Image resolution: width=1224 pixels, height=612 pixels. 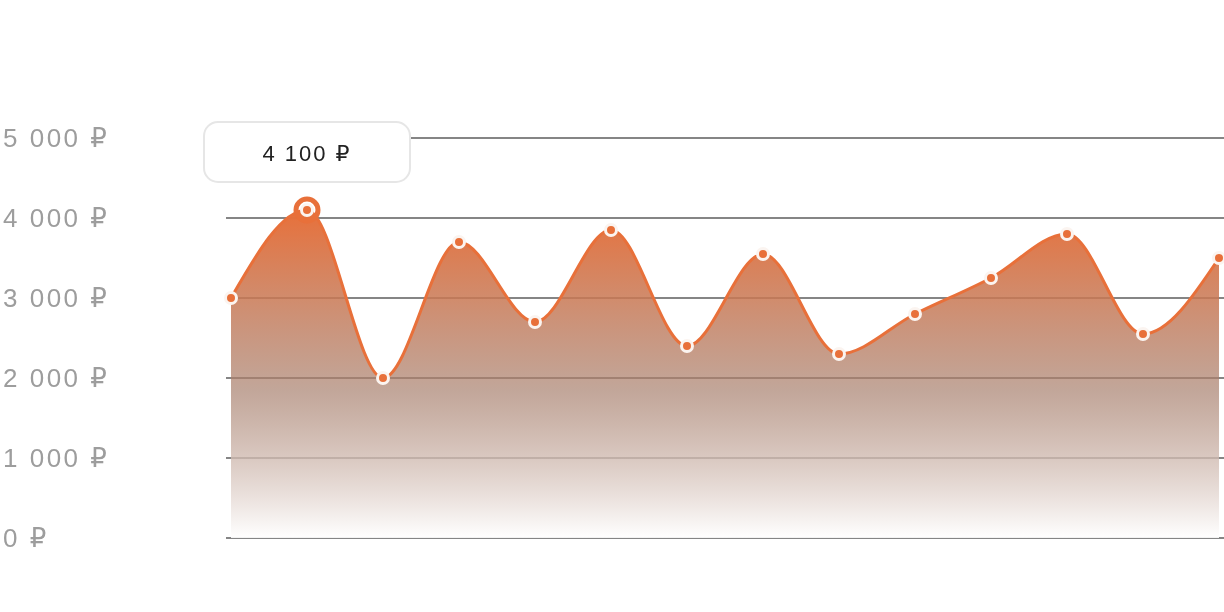 I want to click on annotation: 4 100 ₽, so click(x=307, y=153).